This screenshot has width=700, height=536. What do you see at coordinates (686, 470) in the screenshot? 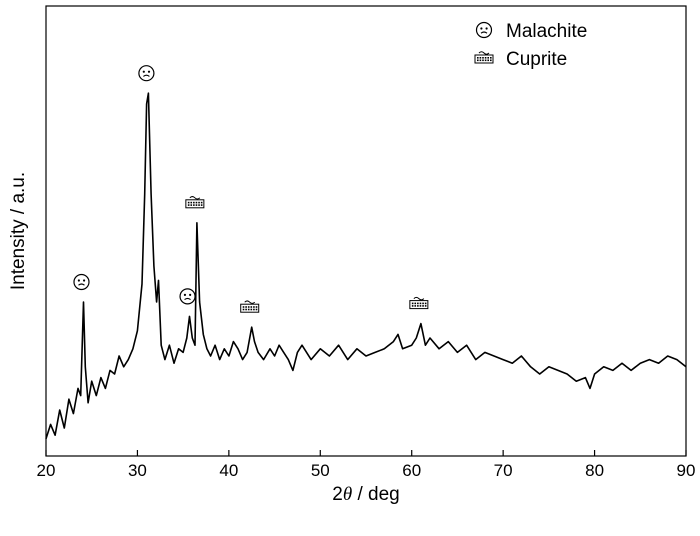
I see `x-tick-label: 90` at bounding box center [686, 470].